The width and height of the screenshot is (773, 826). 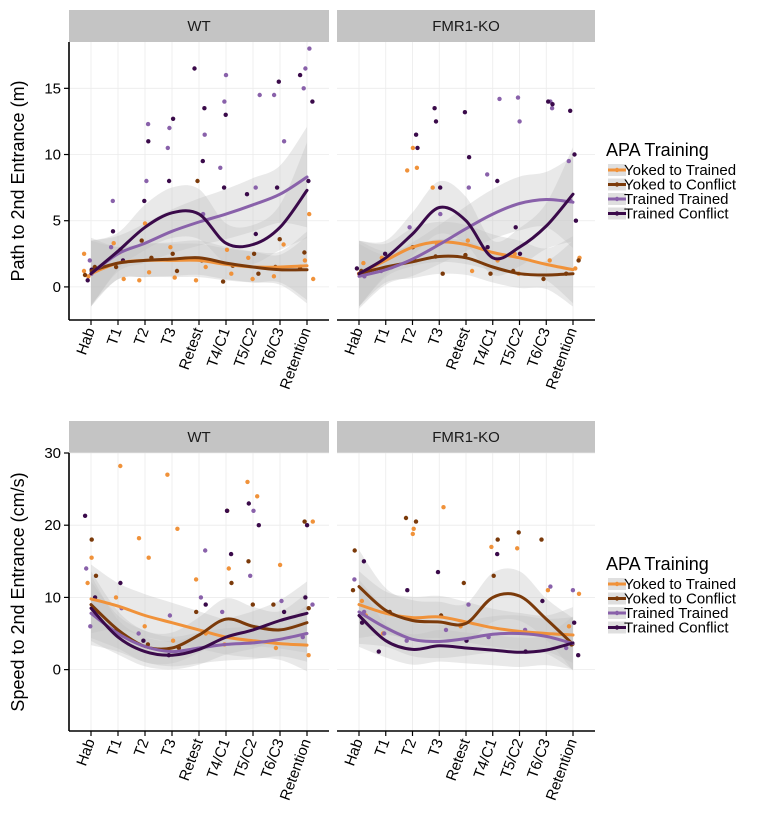 I want to click on legend-label: Yoked to Conflict, so click(x=680, y=599).